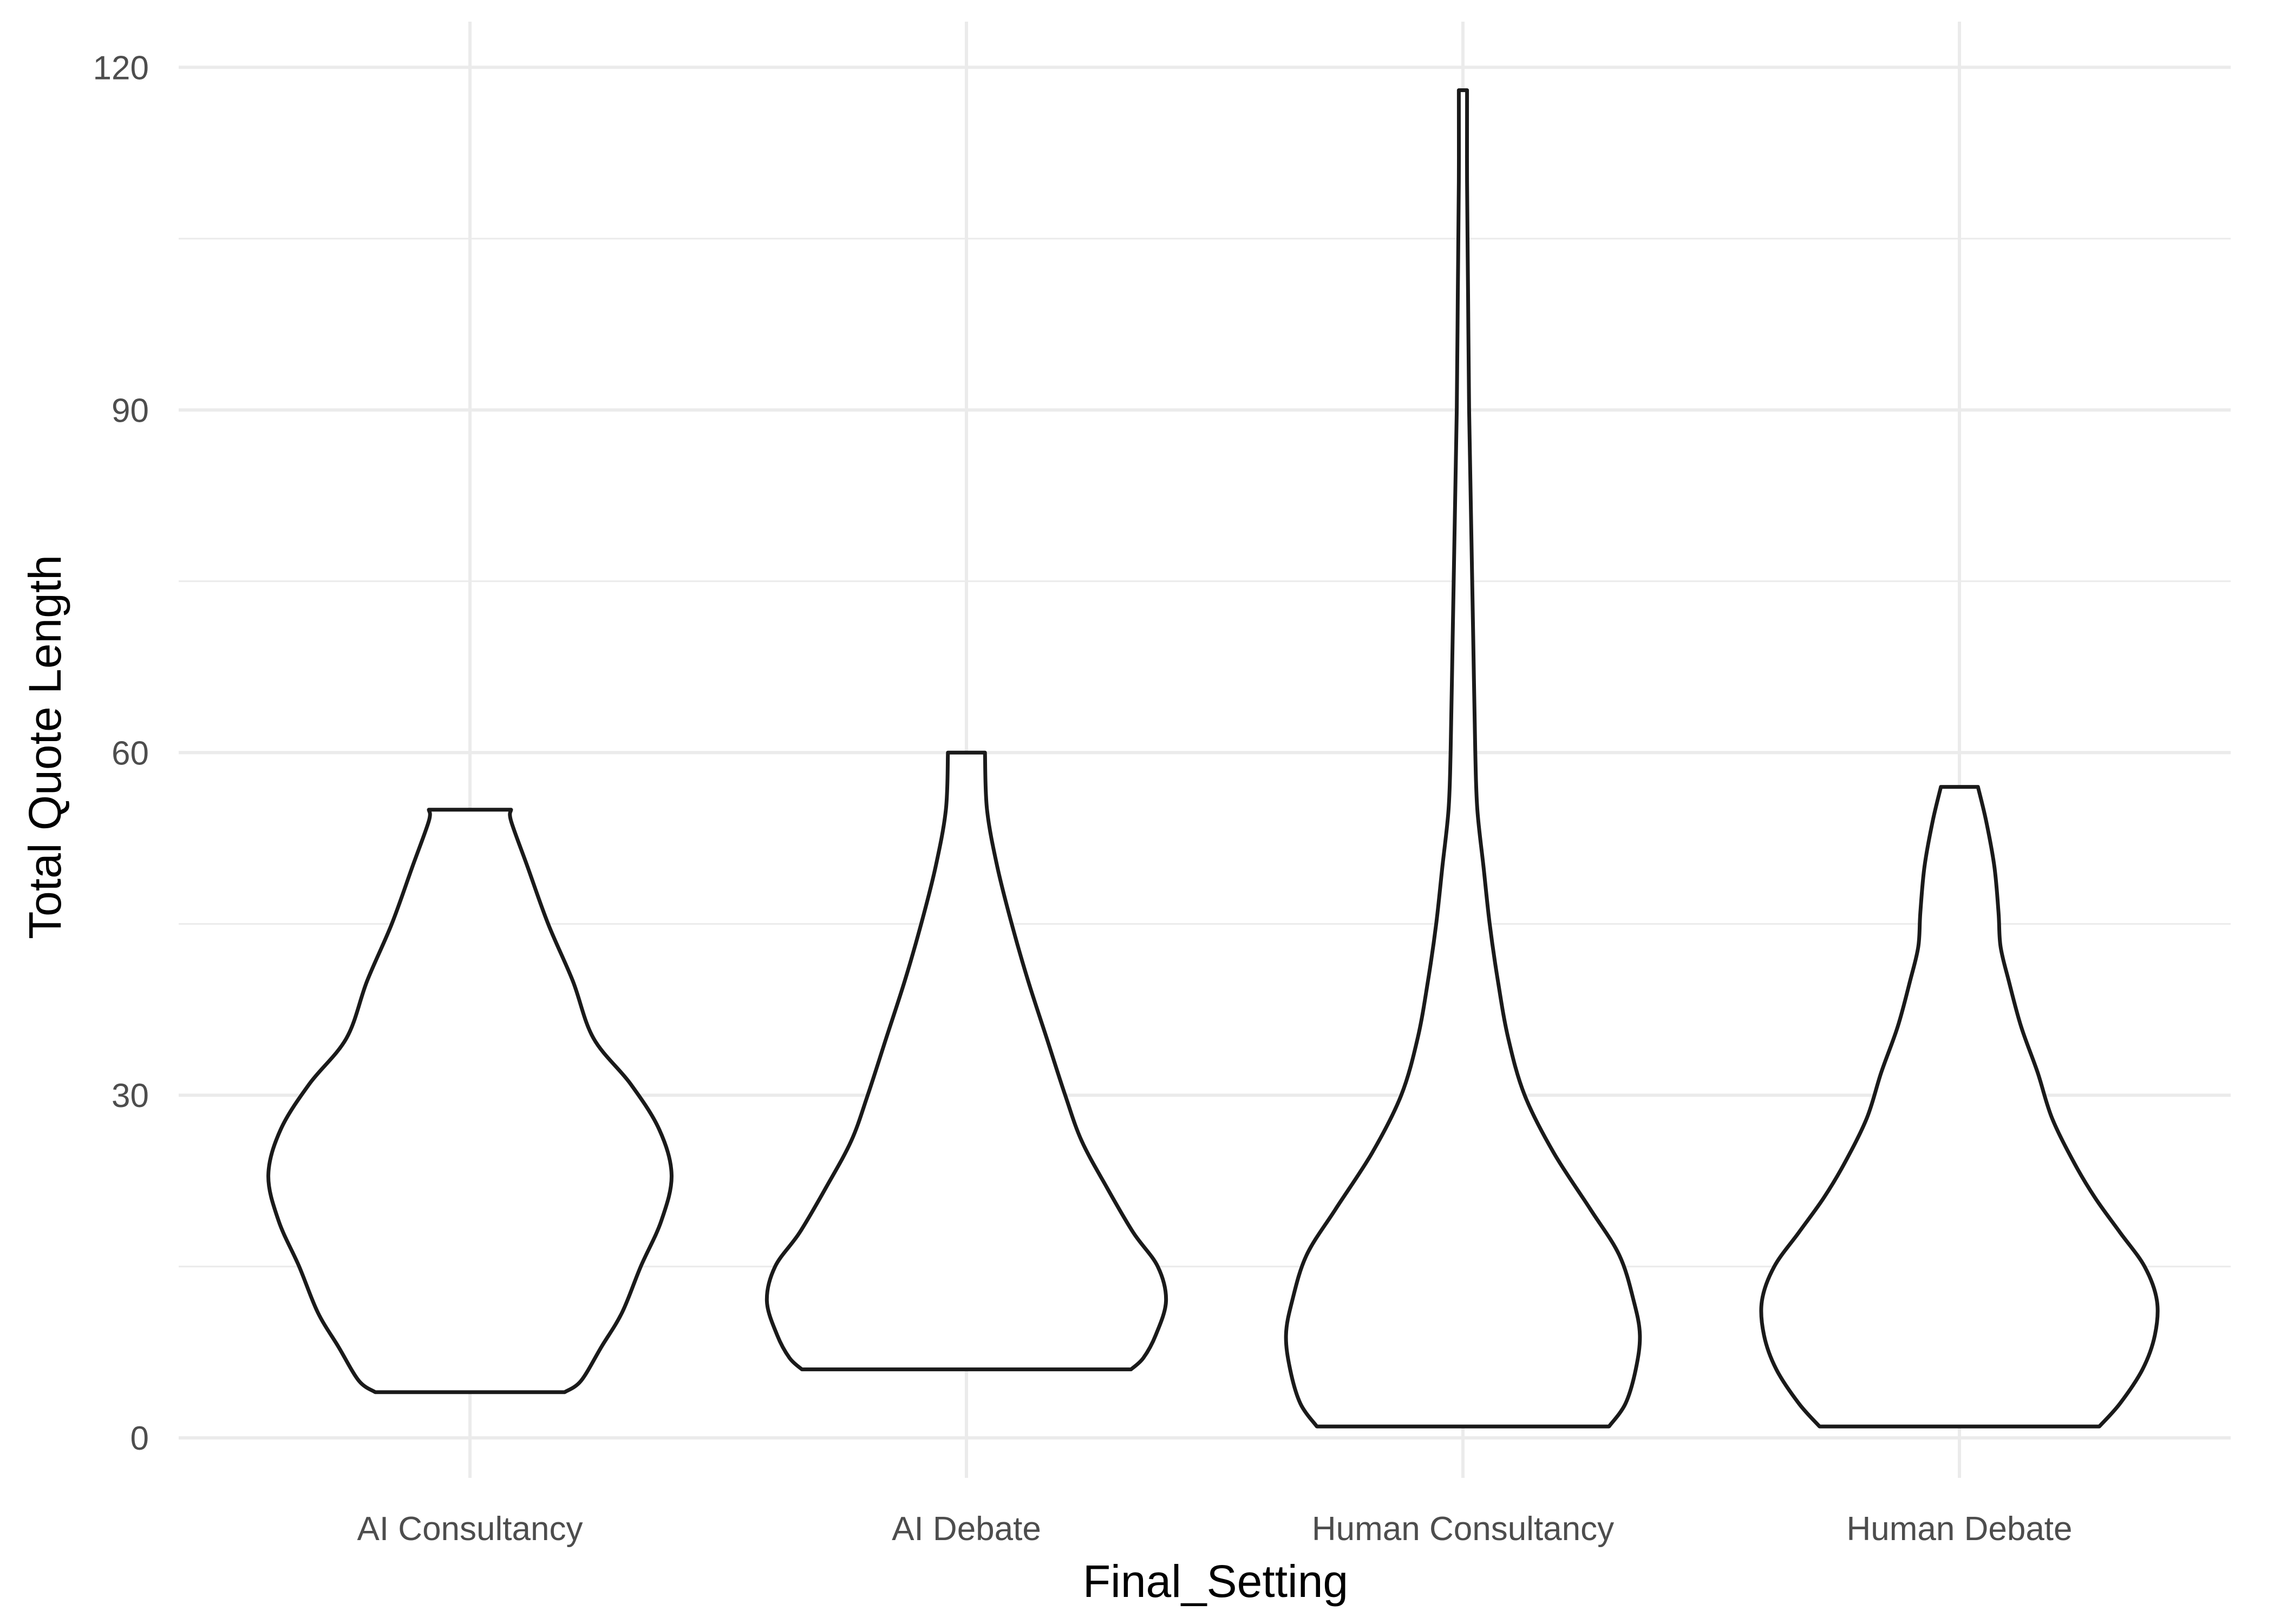 The width and height of the screenshot is (2274, 1624). What do you see at coordinates (967, 1529) in the screenshot?
I see `x-tick-label: AI Debate` at bounding box center [967, 1529].